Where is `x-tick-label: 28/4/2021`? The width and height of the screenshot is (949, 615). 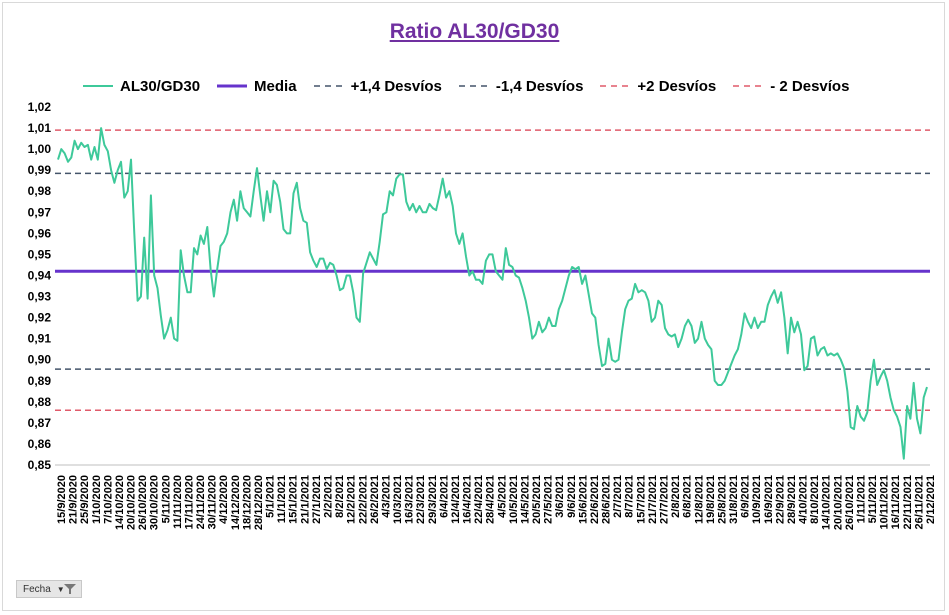
x-tick-label: 28/4/2021 is located at coordinates (491, 499).